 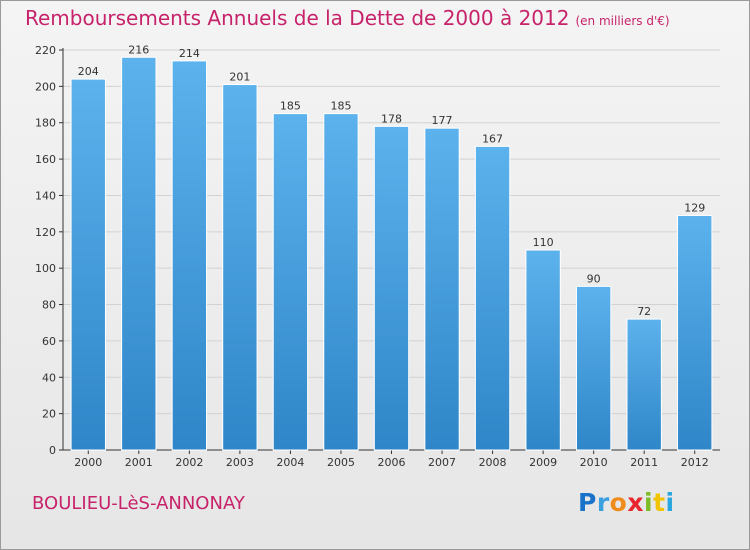 What do you see at coordinates (52, 450) in the screenshot?
I see `y-tick-label: 0` at bounding box center [52, 450].